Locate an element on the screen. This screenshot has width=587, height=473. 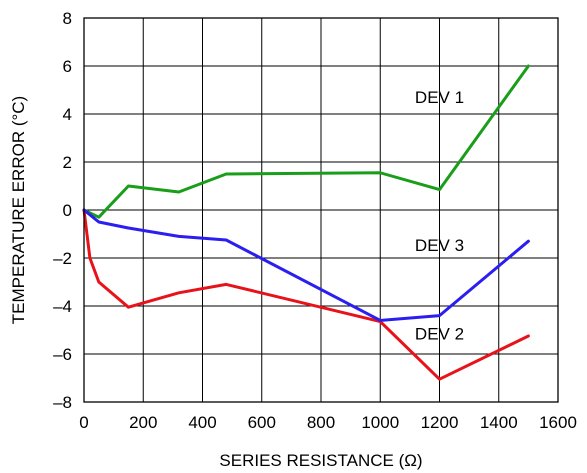
x-tick-label: 1200 is located at coordinates (440, 422).